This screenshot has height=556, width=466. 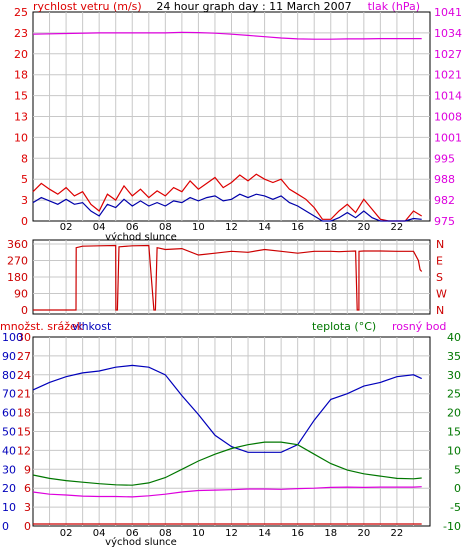 What do you see at coordinates (448, 117) in the screenshot?
I see `y-tick-label-right: 1008` at bounding box center [448, 117].